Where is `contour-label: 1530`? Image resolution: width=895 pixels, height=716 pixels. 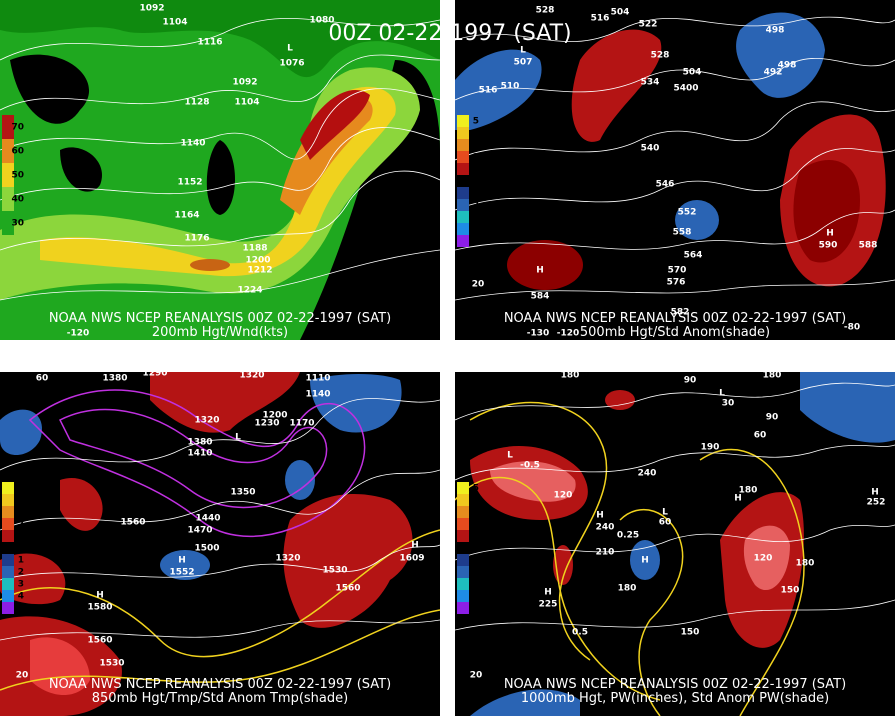 contour-label: 1530 is located at coordinates (111, 664).